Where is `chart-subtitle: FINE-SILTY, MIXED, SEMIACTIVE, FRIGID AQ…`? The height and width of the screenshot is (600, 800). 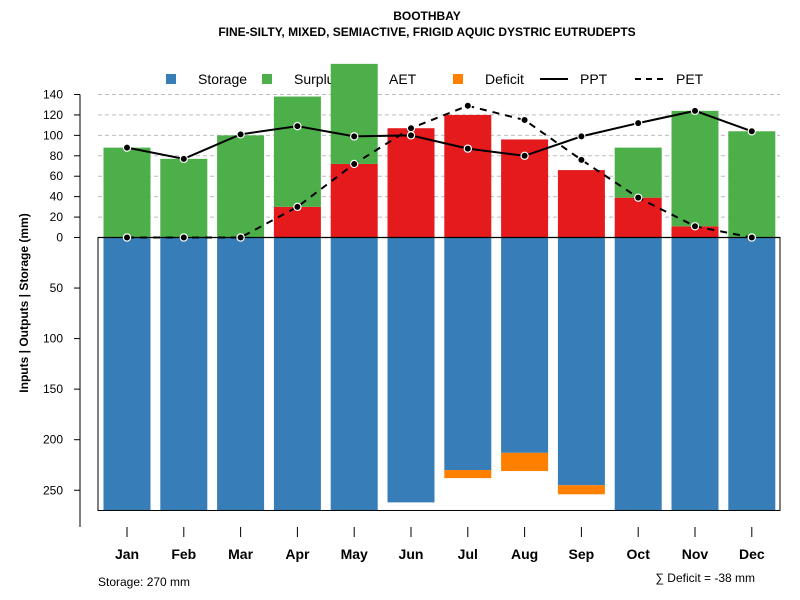 chart-subtitle: FINE-SILTY, MIXED, SEMIACTIVE, FRIGID AQ… is located at coordinates (426, 32).